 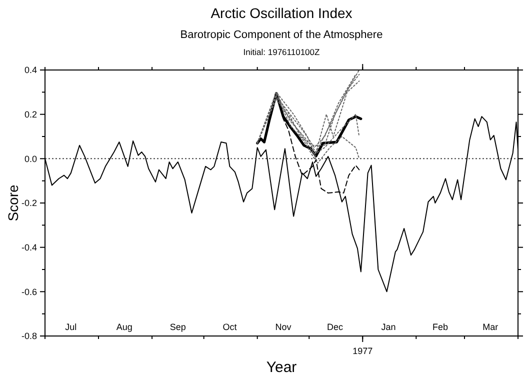 I want to click on x-tick-label: Sep, so click(x=178, y=327).